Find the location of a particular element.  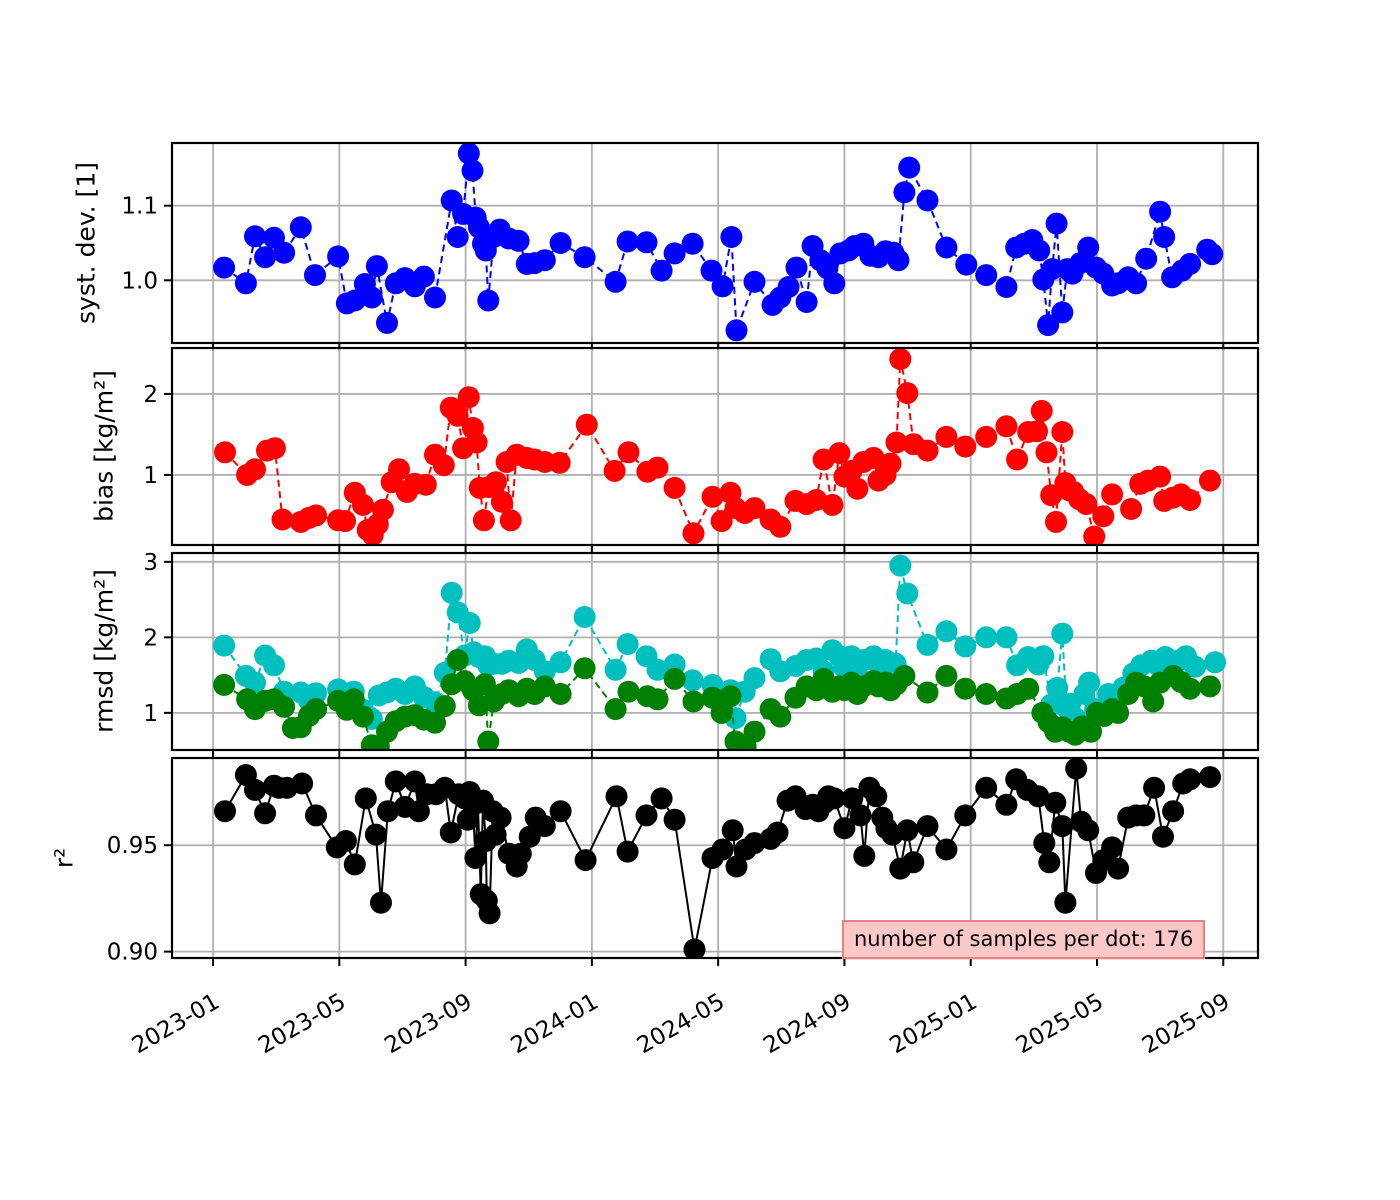

x-tick-label: 2025-09 is located at coordinates (1186, 1024).